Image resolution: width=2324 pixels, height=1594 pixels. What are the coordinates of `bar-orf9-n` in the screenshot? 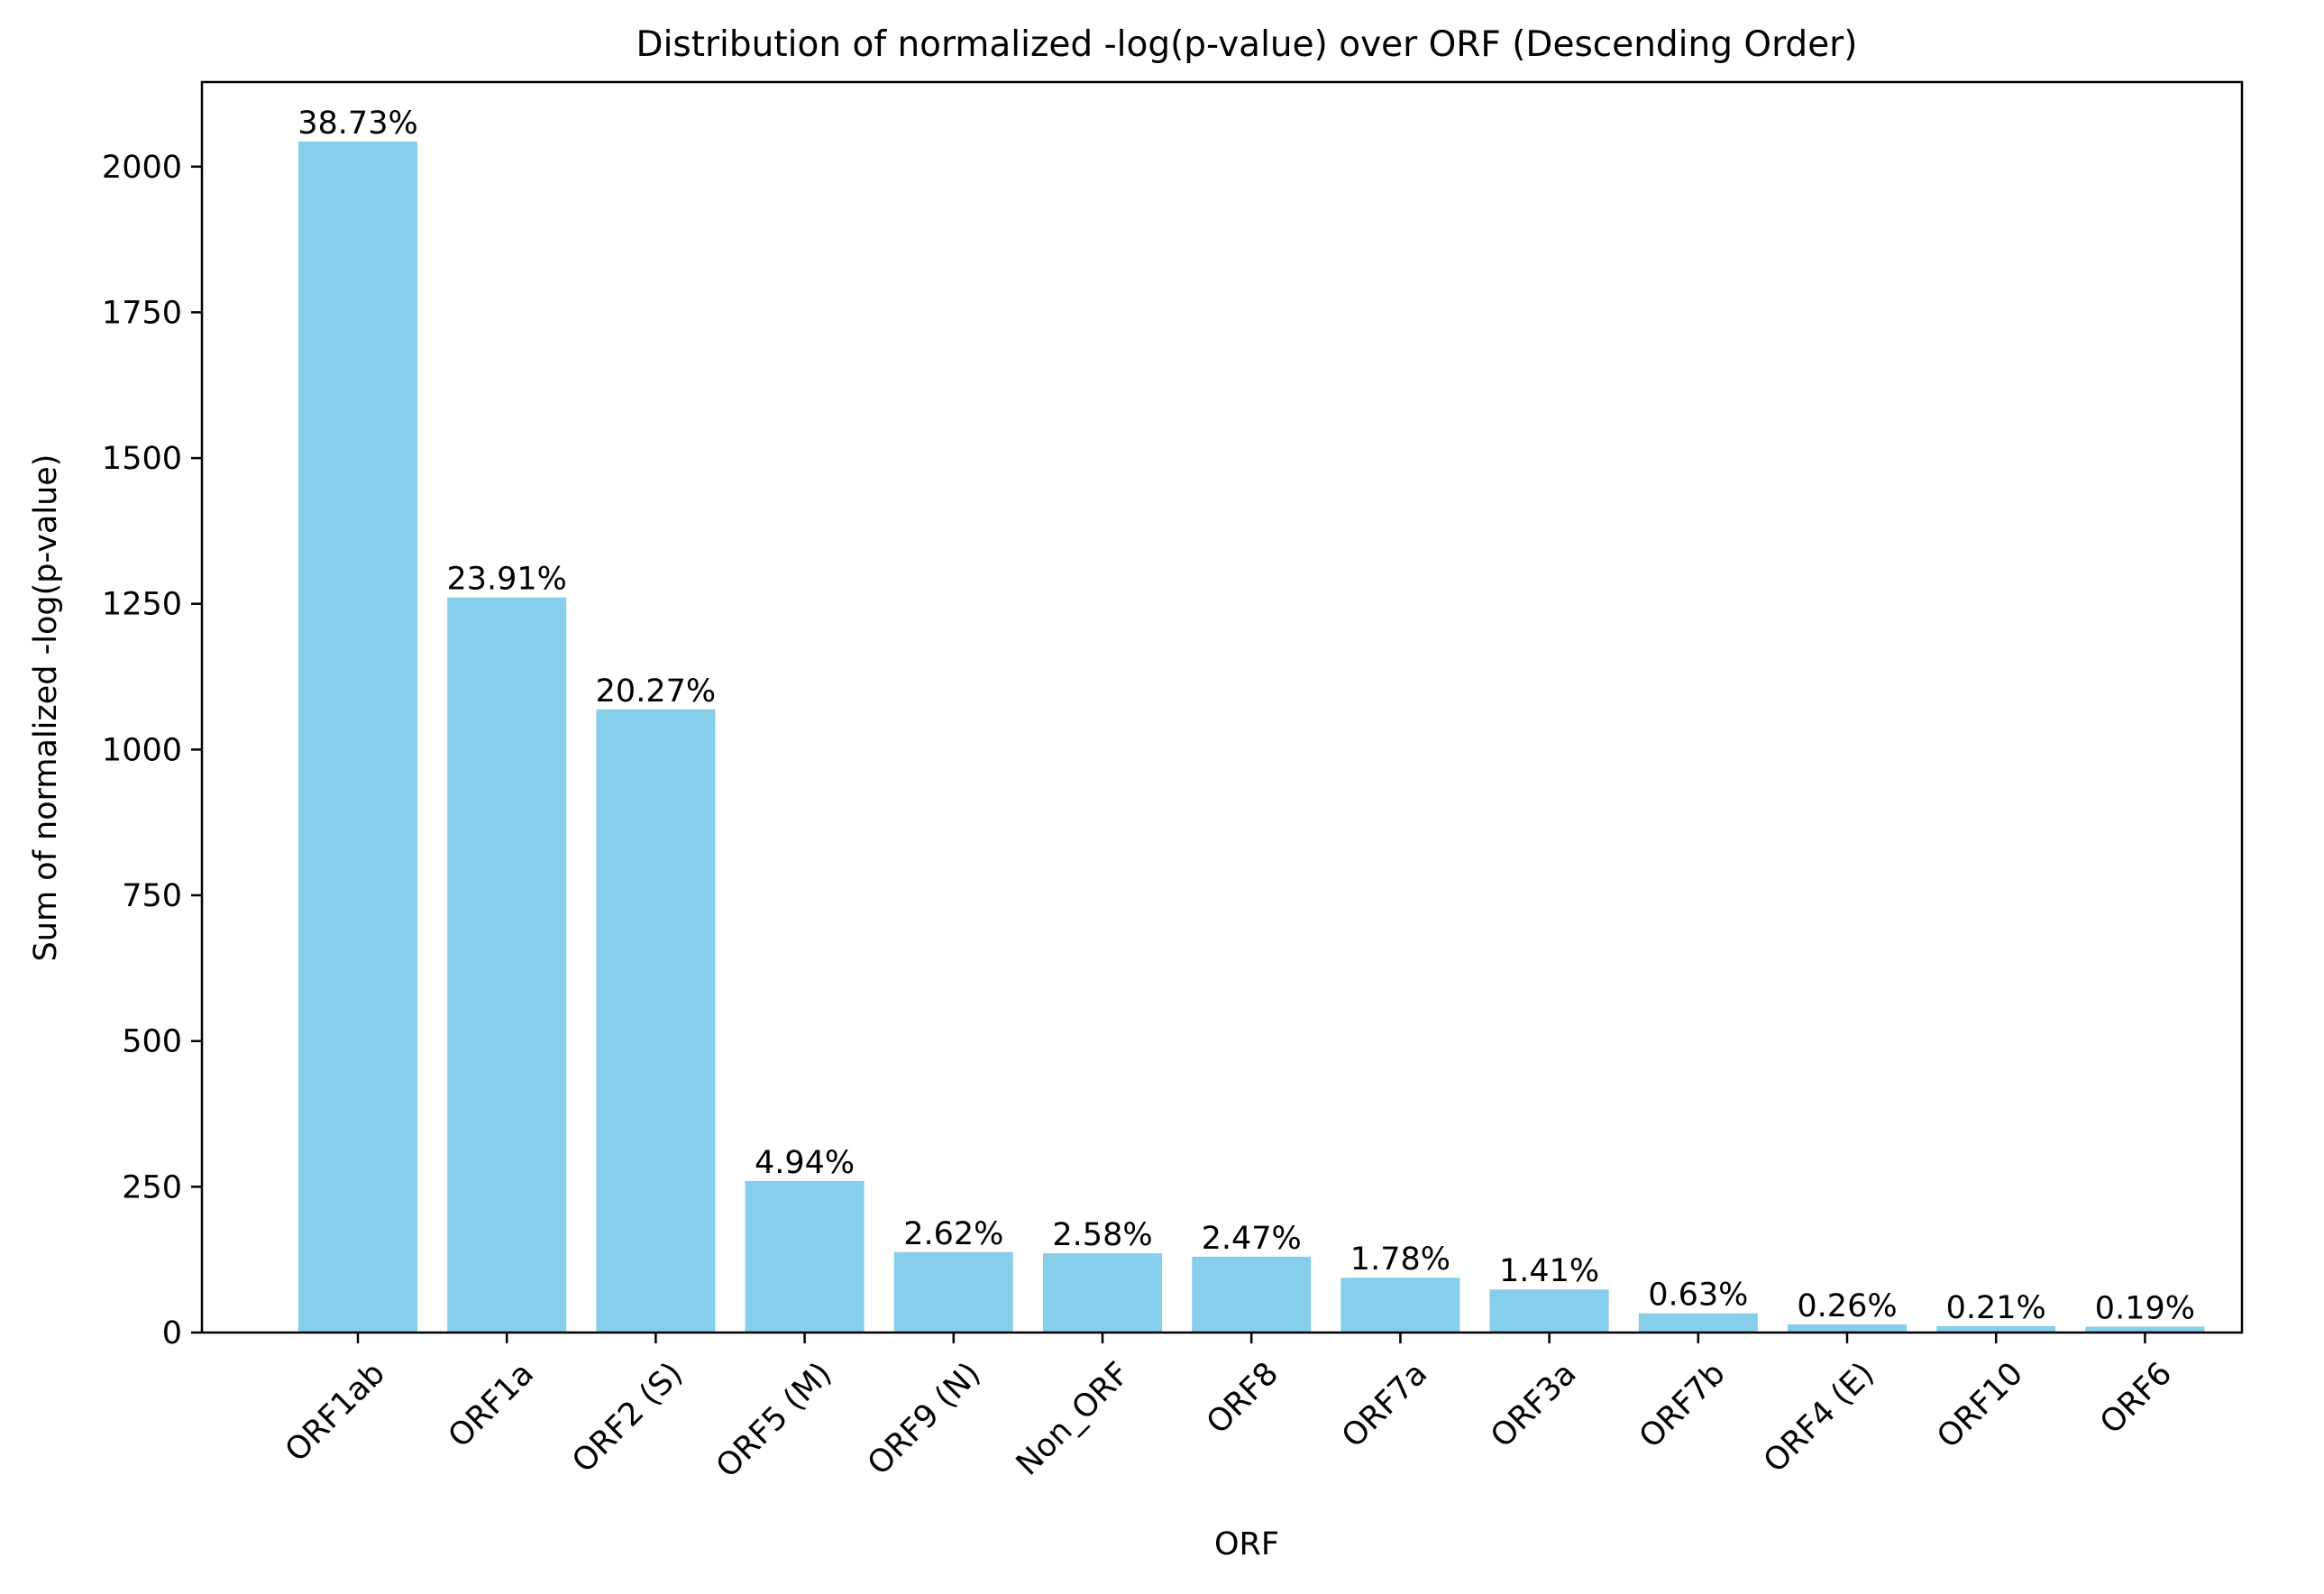 It's located at (953, 1292).